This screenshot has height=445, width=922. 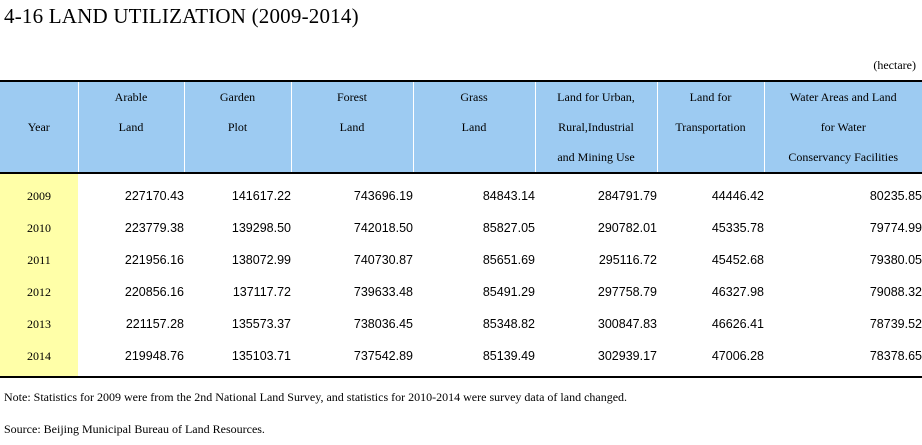 What do you see at coordinates (154, 292) in the screenshot?
I see `table-cell: 220856.16` at bounding box center [154, 292].